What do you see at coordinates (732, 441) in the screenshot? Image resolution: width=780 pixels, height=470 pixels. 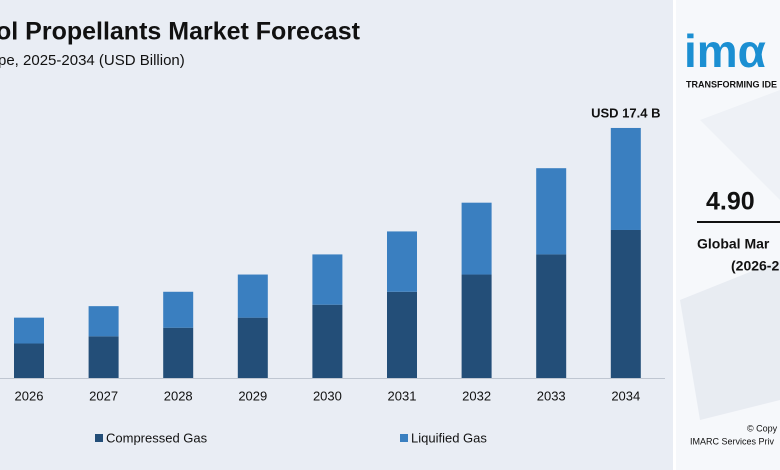 I see `company: IMARC Services Priv` at bounding box center [732, 441].